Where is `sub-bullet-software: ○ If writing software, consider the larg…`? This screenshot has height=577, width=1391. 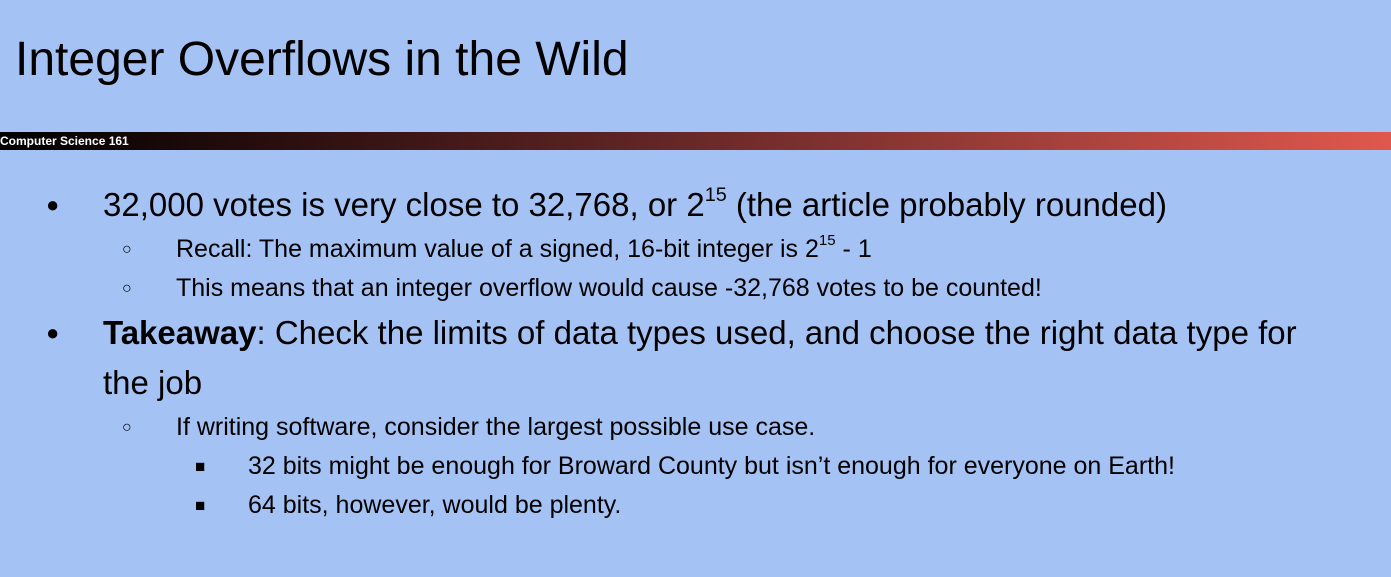 sub-bullet-software: ○ If writing software, consider the larg… is located at coordinates (695, 427).